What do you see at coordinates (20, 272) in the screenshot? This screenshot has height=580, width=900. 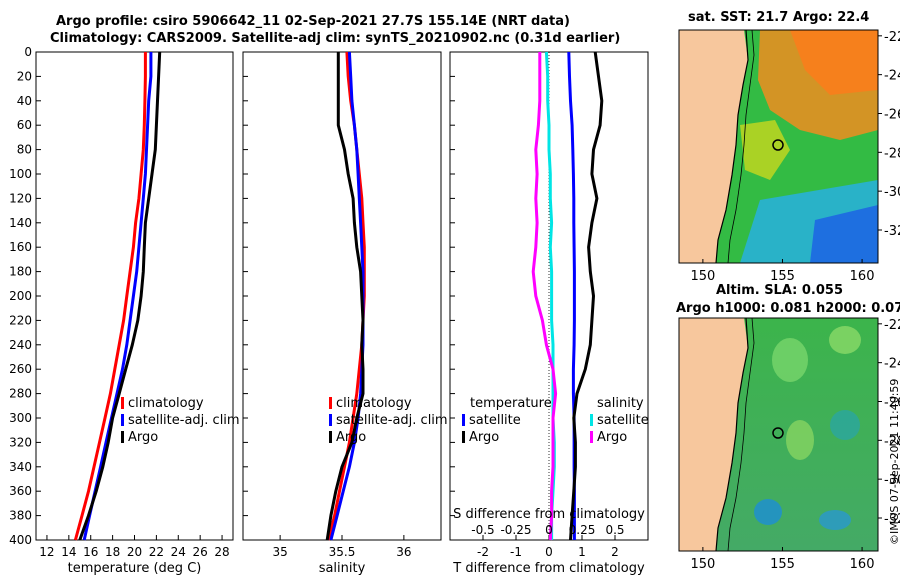 I see `y-tick-label: 180` at bounding box center [20, 272].